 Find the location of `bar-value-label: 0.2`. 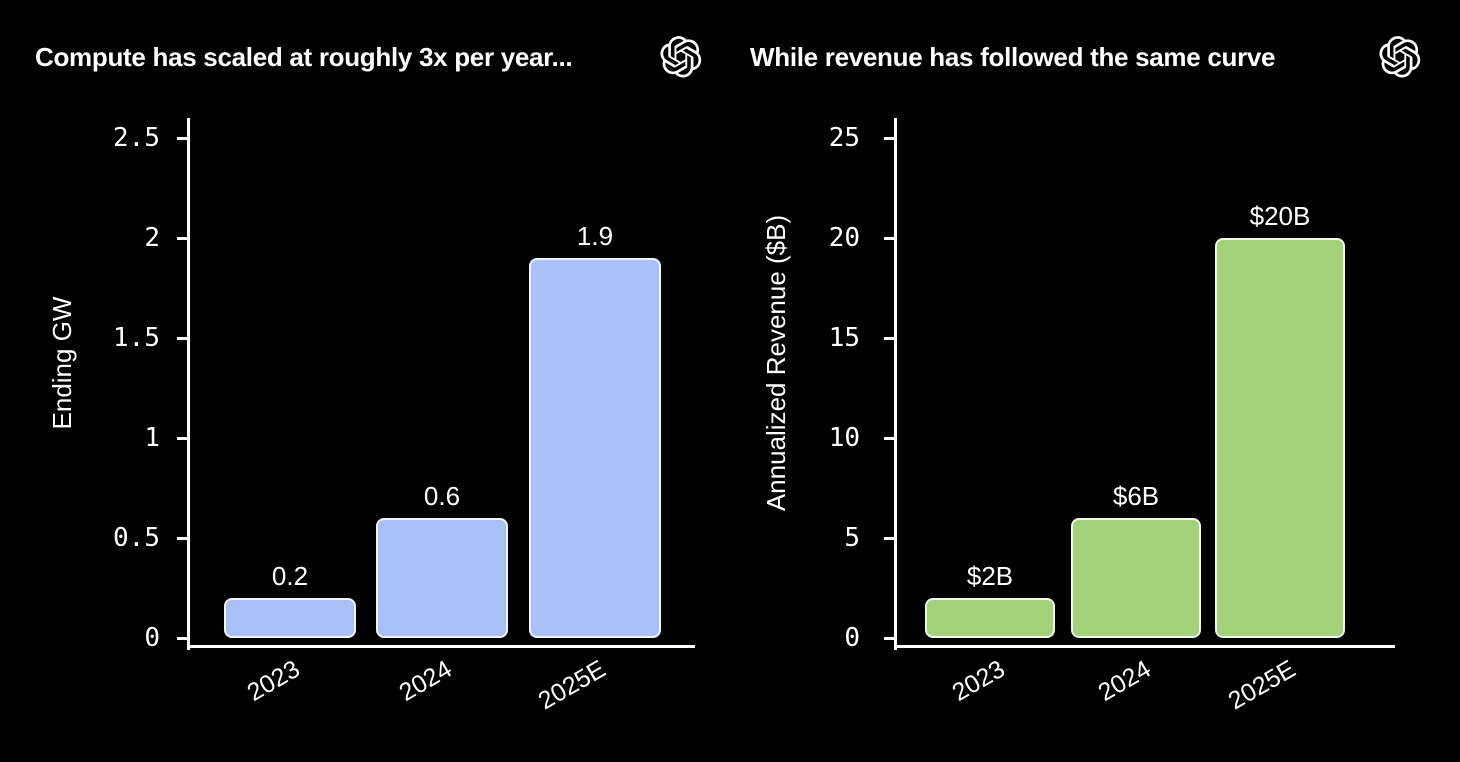

bar-value-label: 0.2 is located at coordinates (290, 576).